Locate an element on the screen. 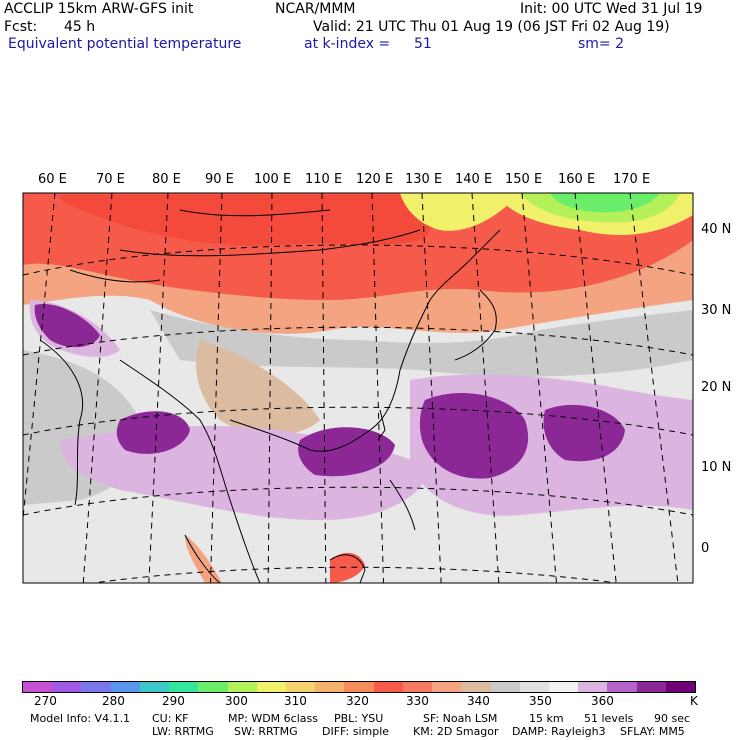  lon-label: 70 E is located at coordinates (110, 179).